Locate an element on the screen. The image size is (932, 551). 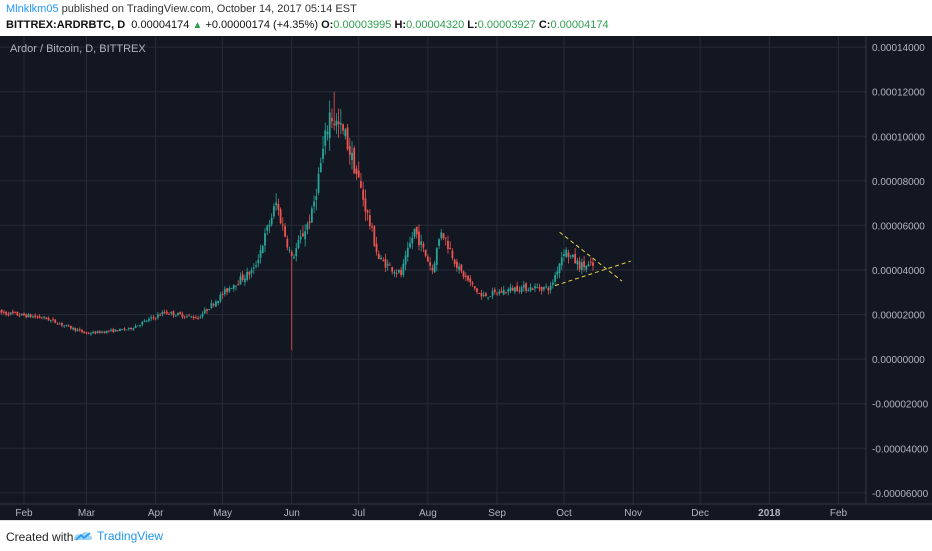
price-tick-label: -0.00004000 is located at coordinates (900, 449).